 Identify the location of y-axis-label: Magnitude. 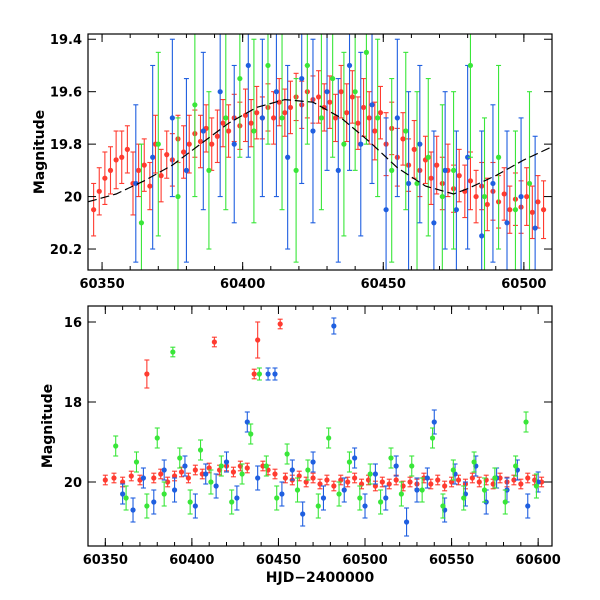
(48, 426).